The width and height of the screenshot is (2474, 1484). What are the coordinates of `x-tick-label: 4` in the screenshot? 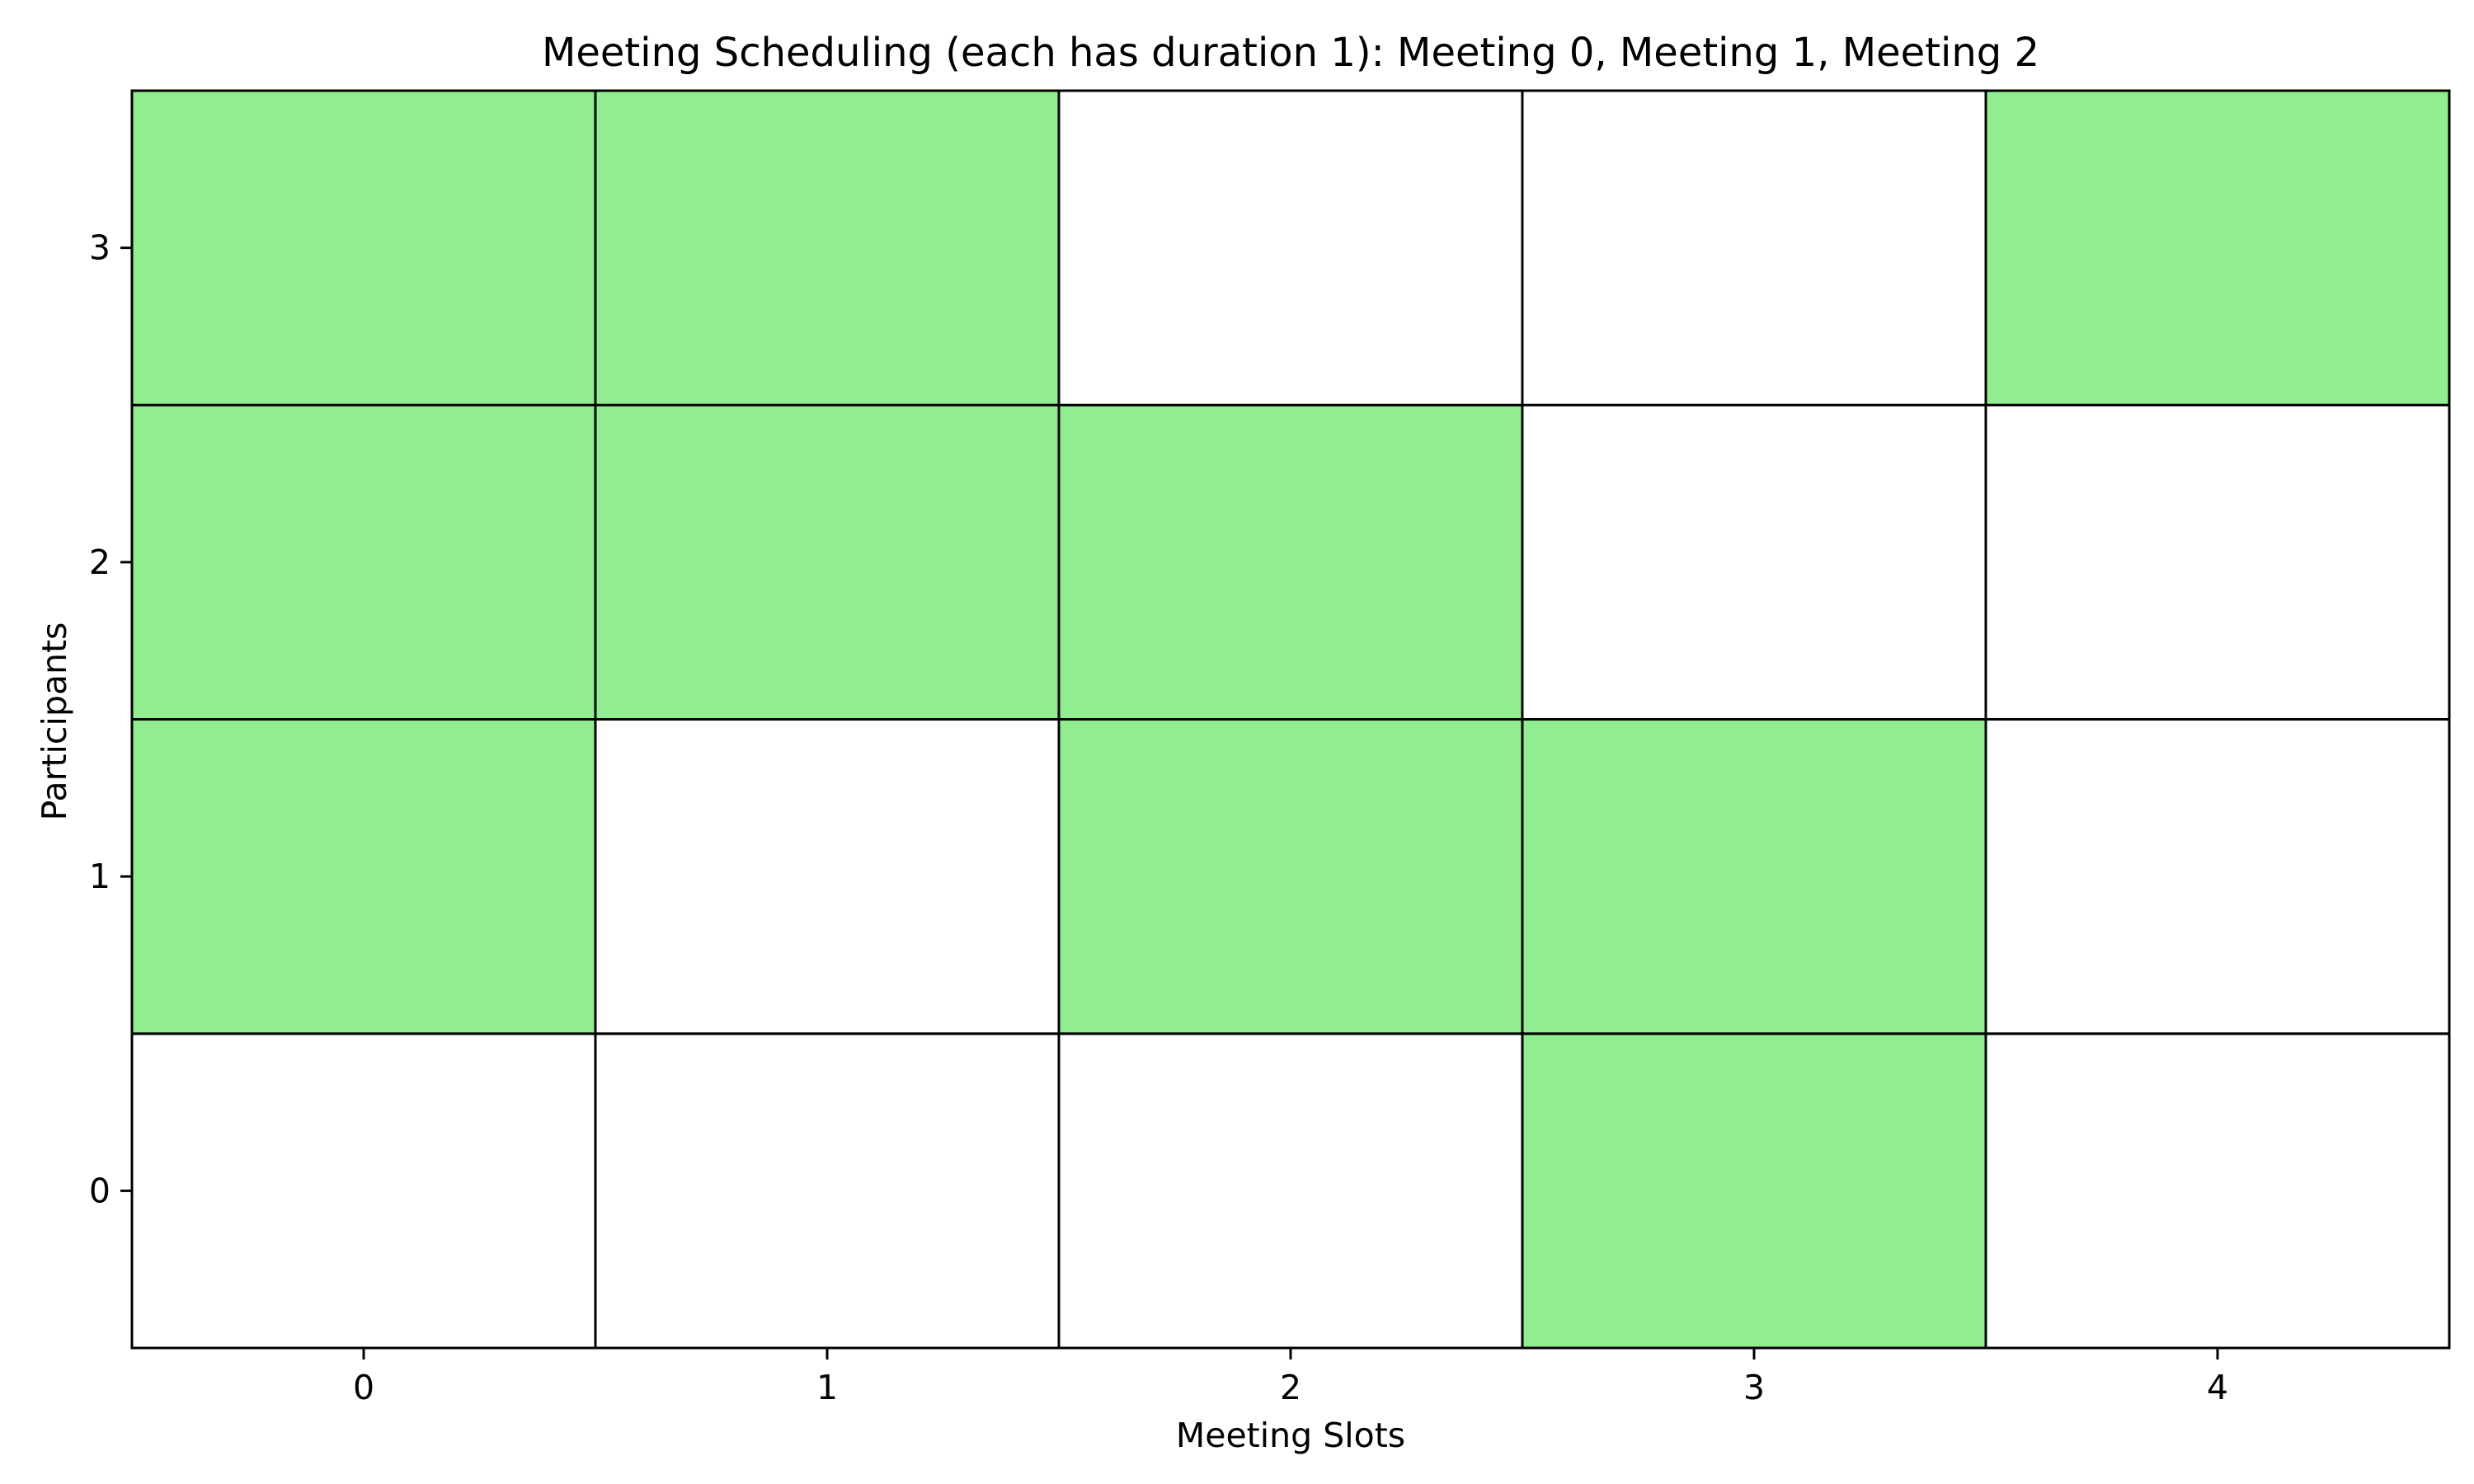 It's located at (2217, 1387).